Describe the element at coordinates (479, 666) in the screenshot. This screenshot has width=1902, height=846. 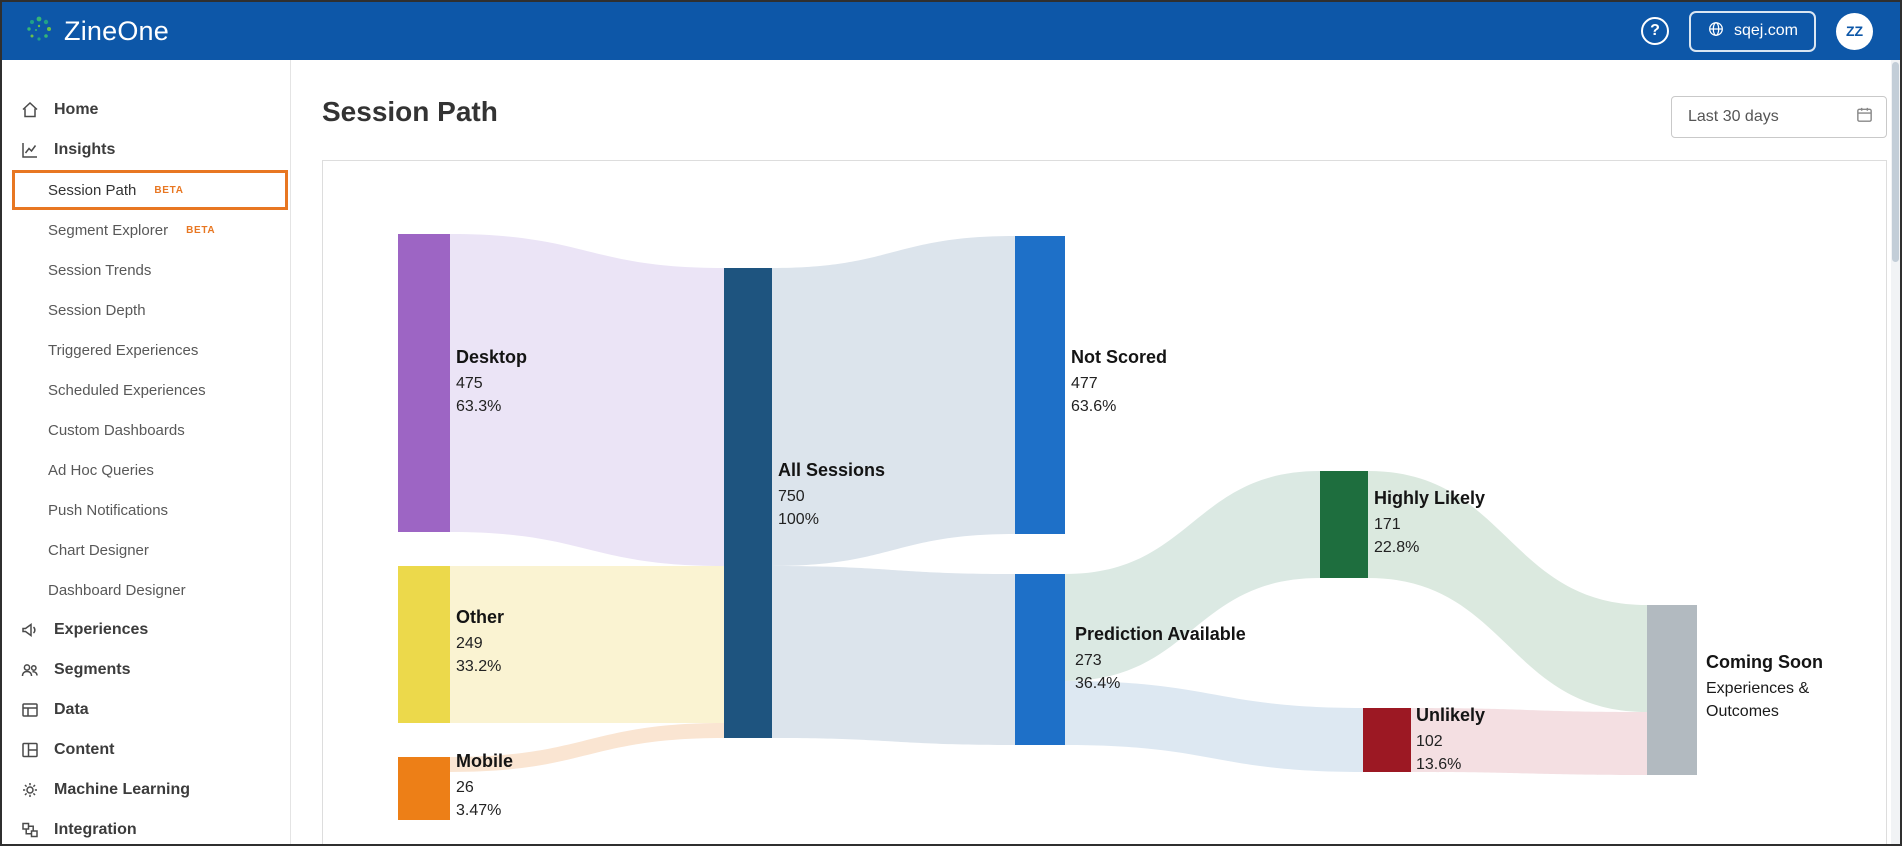
I see `sankey-node-percent: 33.2%` at that location.